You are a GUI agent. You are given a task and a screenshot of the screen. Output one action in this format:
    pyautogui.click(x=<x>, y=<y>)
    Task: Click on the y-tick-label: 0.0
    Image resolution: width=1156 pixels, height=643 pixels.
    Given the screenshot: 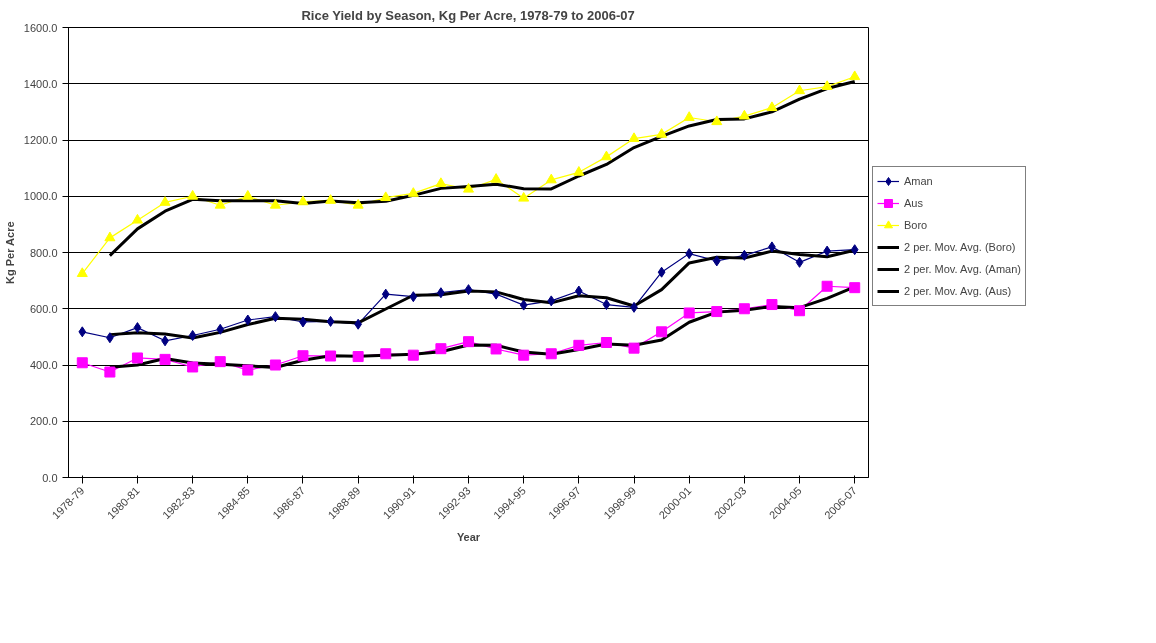 What is the action you would take?
    pyautogui.click(x=50, y=477)
    